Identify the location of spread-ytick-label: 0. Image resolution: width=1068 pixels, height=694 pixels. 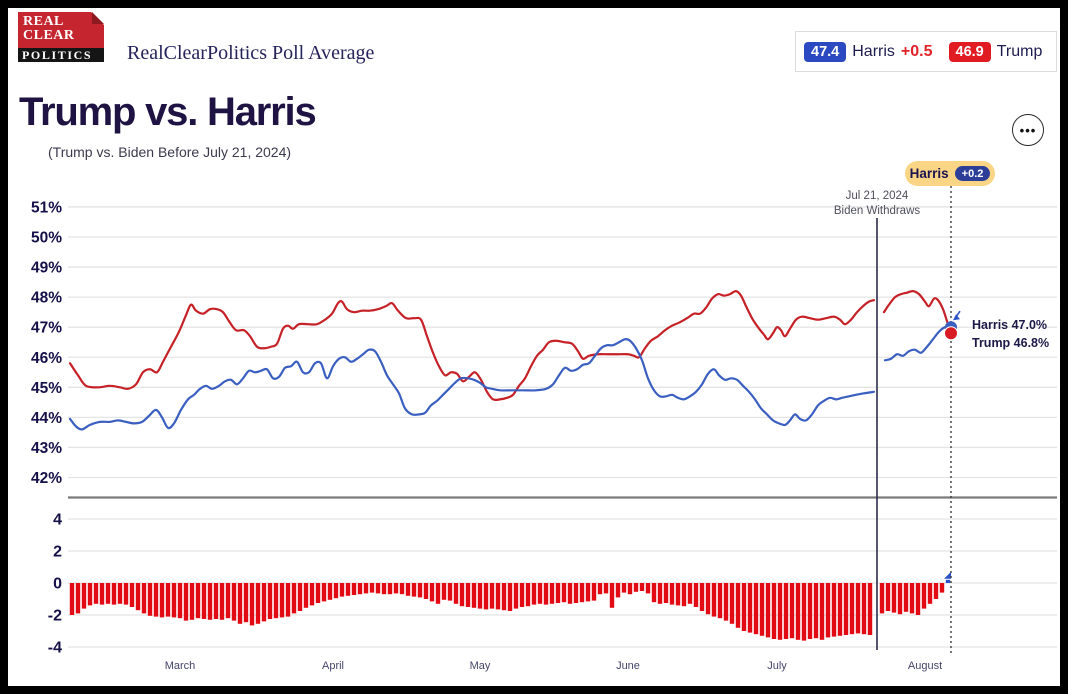
(57, 584).